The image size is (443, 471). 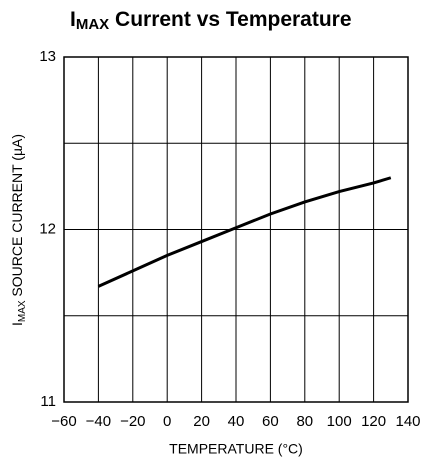 What do you see at coordinates (47, 228) in the screenshot?
I see `y-tick-label: 12` at bounding box center [47, 228].